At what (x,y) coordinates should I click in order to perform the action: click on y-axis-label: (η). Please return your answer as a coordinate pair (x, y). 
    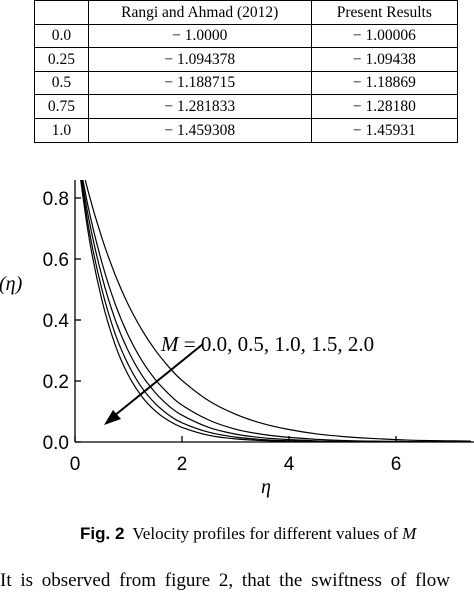
    Looking at the image, I should click on (11, 284).